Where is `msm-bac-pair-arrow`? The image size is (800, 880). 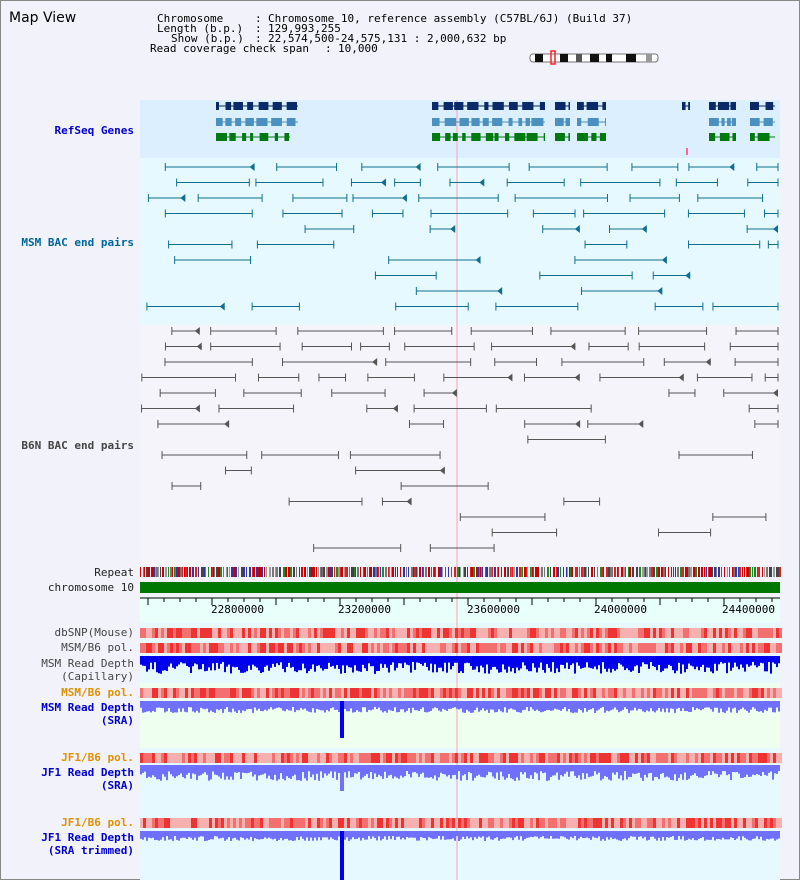
msm-bac-pair-arrow is located at coordinates (500, 291).